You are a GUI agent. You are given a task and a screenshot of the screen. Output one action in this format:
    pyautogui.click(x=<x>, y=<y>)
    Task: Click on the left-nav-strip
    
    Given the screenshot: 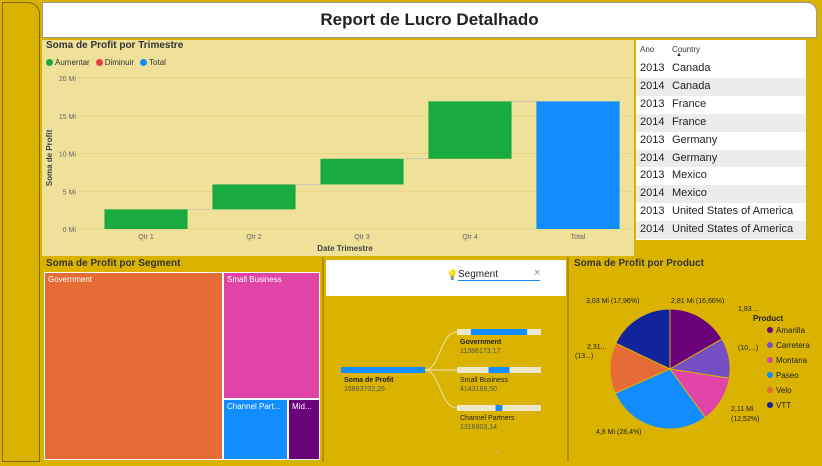 What is the action you would take?
    pyautogui.click(x=21, y=232)
    